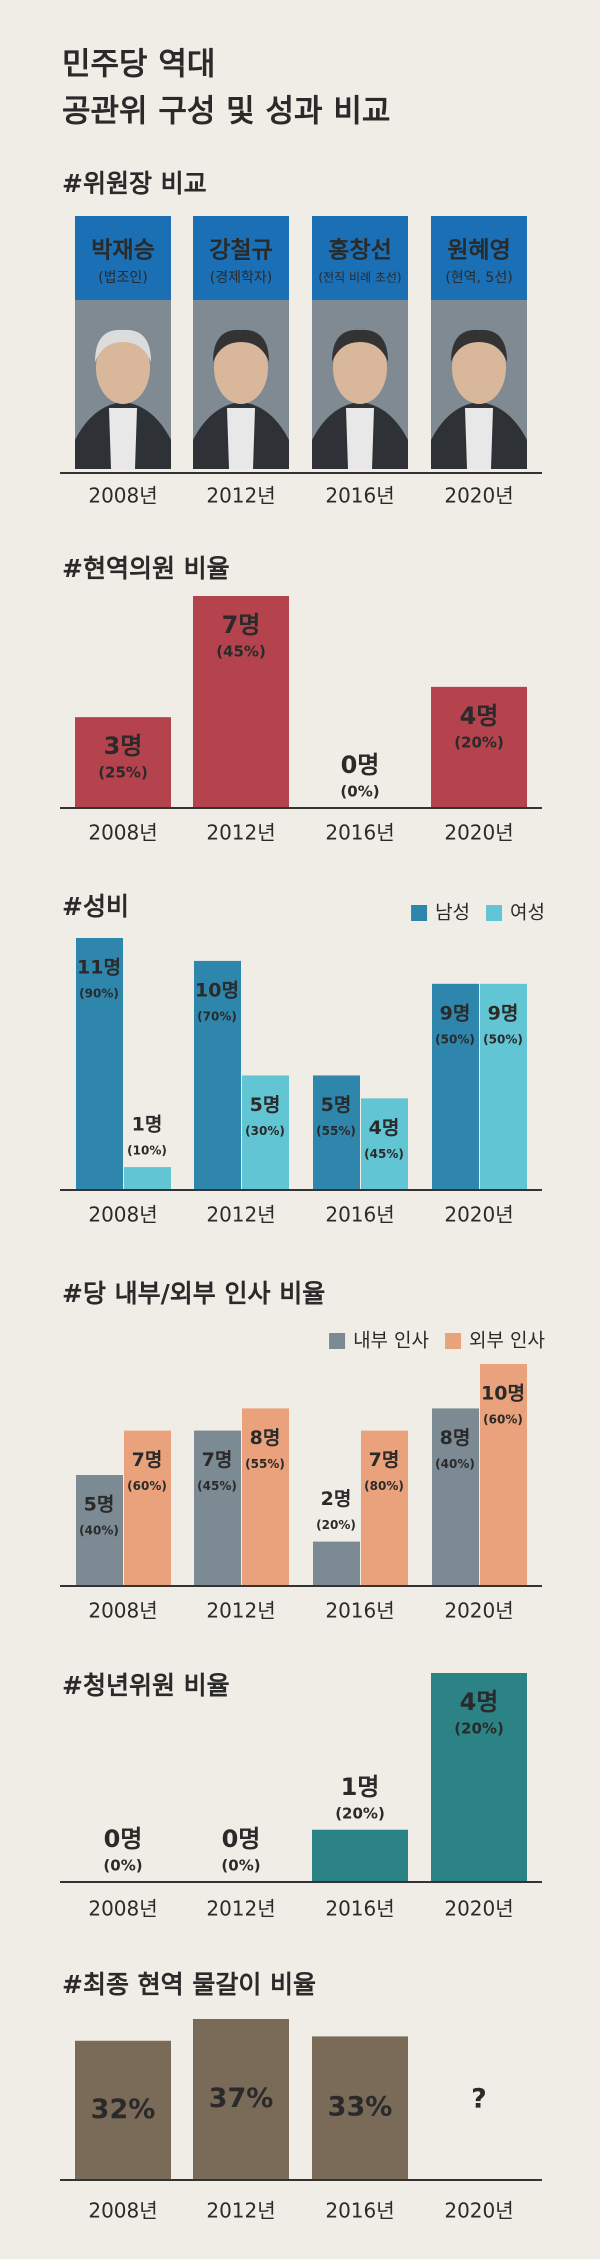 This screenshot has width=600, height=2259. Describe the element at coordinates (146, 568) in the screenshot. I see `section-heading: #현역의원 비율` at that location.